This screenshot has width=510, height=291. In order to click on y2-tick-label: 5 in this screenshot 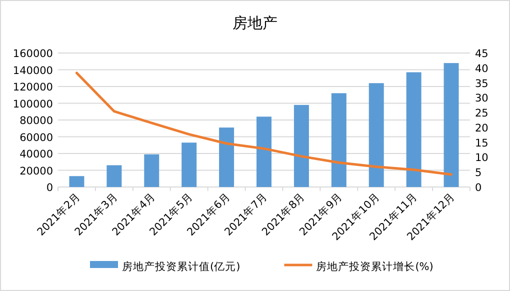, I will do `click(478, 173)`.